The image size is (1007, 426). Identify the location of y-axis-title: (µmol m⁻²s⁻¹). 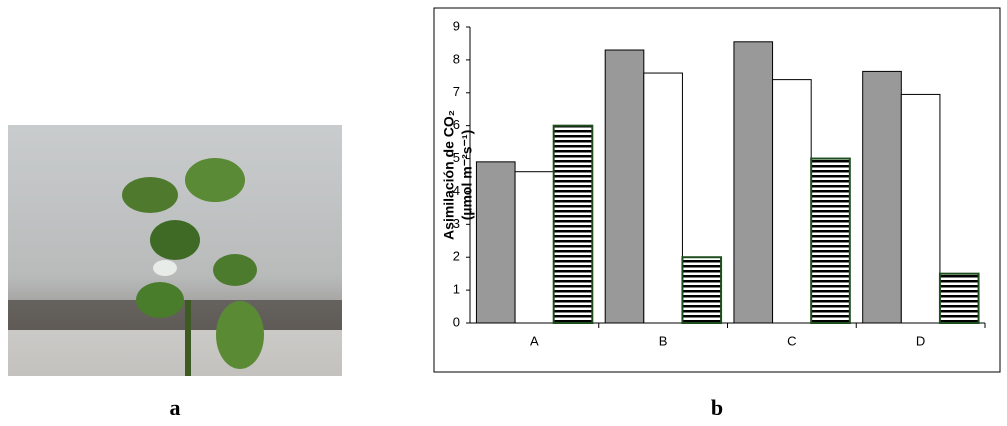
(467, 175).